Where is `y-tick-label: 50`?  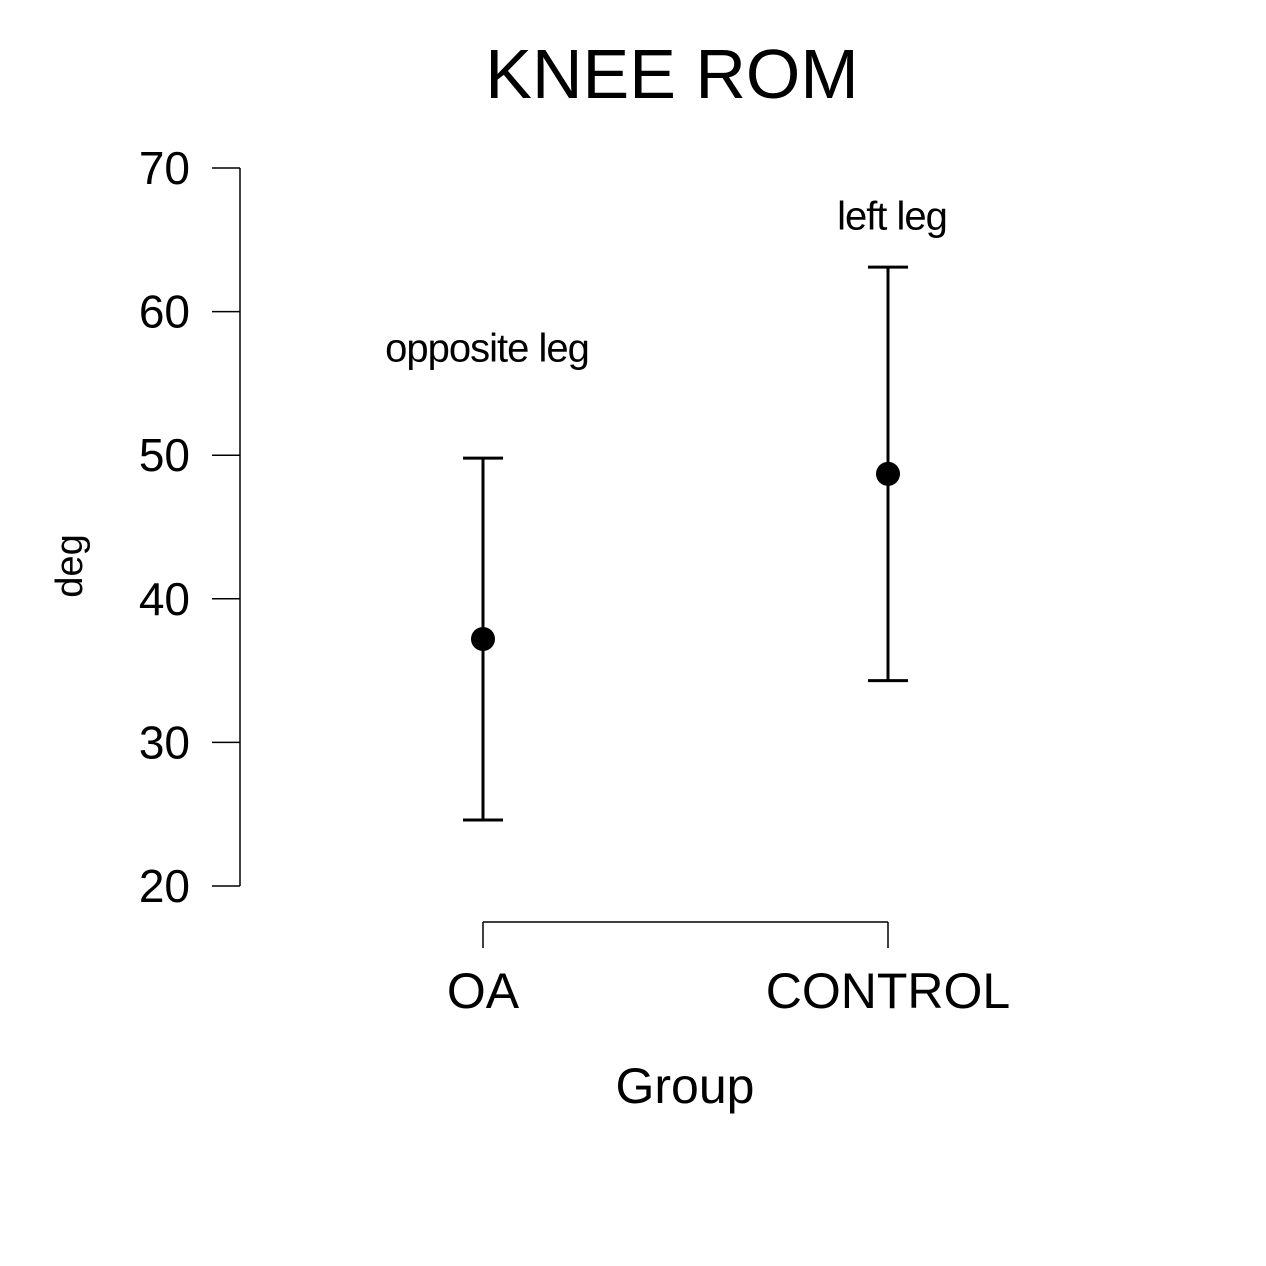
y-tick-label: 50 is located at coordinates (164, 455).